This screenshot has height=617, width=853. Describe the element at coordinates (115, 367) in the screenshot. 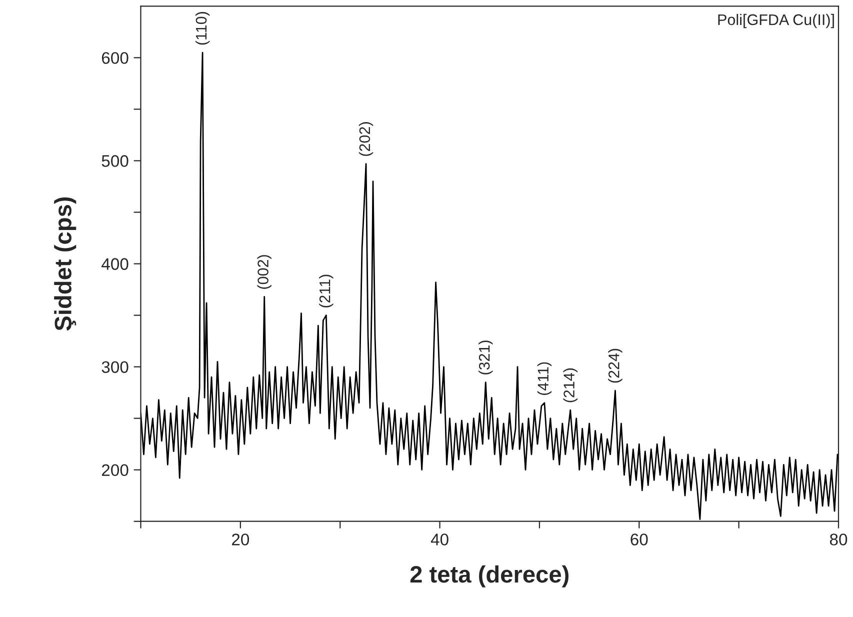

I see `y-tick-label: 300` at that location.